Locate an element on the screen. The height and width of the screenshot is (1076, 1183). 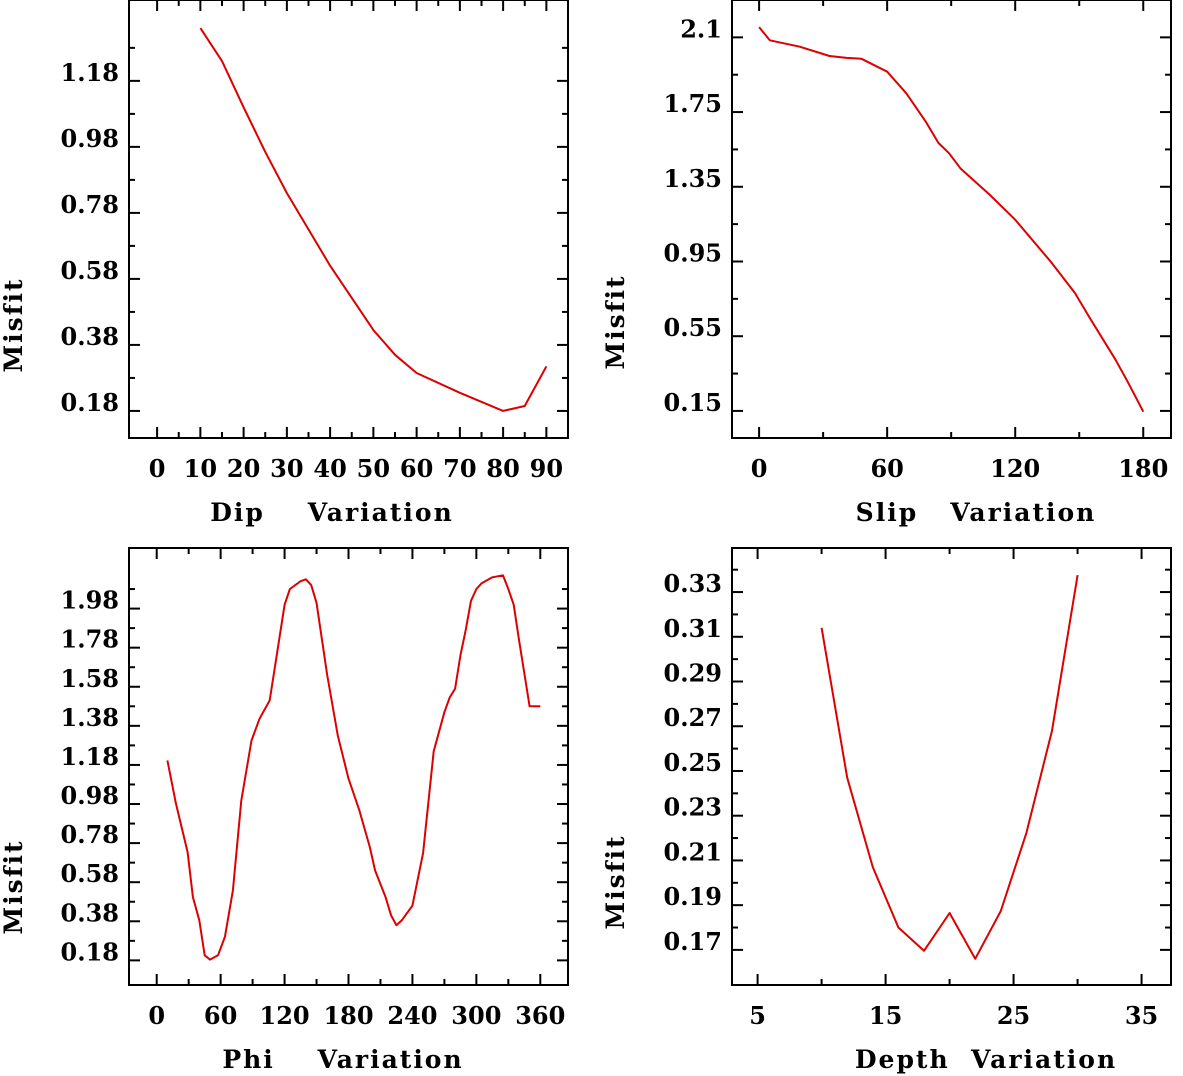
x-axis-label: Dip Variation is located at coordinates (332, 512).